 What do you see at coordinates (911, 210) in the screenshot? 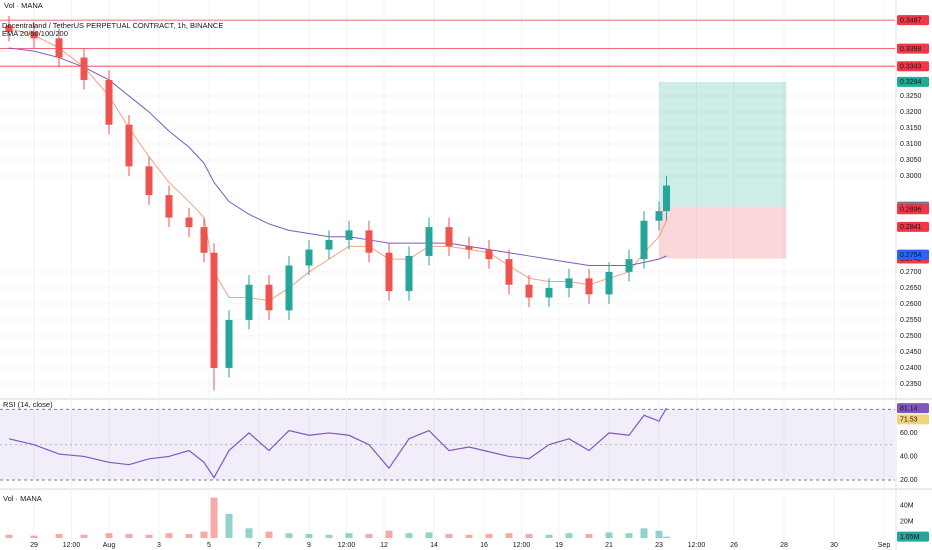
I see `price-label: 0.2896` at bounding box center [911, 210].